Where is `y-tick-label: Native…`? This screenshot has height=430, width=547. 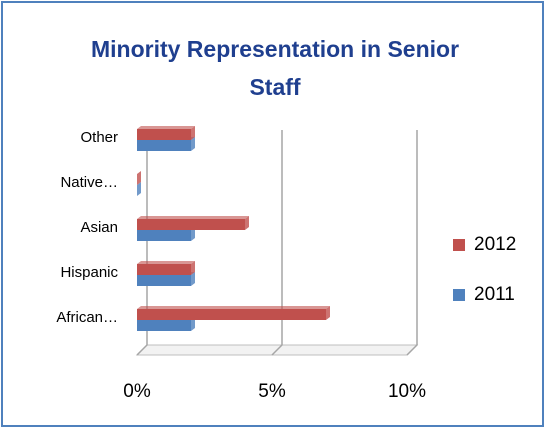 y-tick-label: Native… is located at coordinates (89, 182).